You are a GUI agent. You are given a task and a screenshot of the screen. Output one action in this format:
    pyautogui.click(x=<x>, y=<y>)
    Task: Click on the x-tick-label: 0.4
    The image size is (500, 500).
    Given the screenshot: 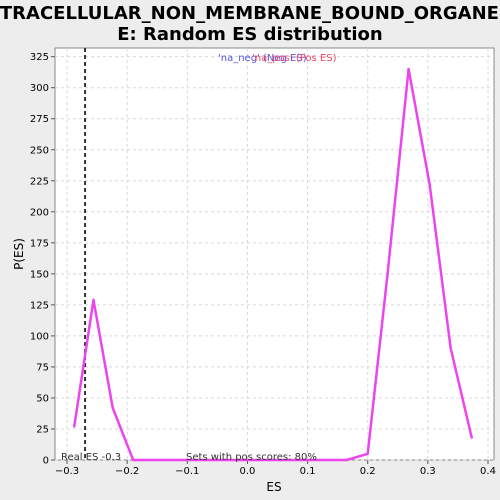 What is the action you would take?
    pyautogui.click(x=488, y=471)
    